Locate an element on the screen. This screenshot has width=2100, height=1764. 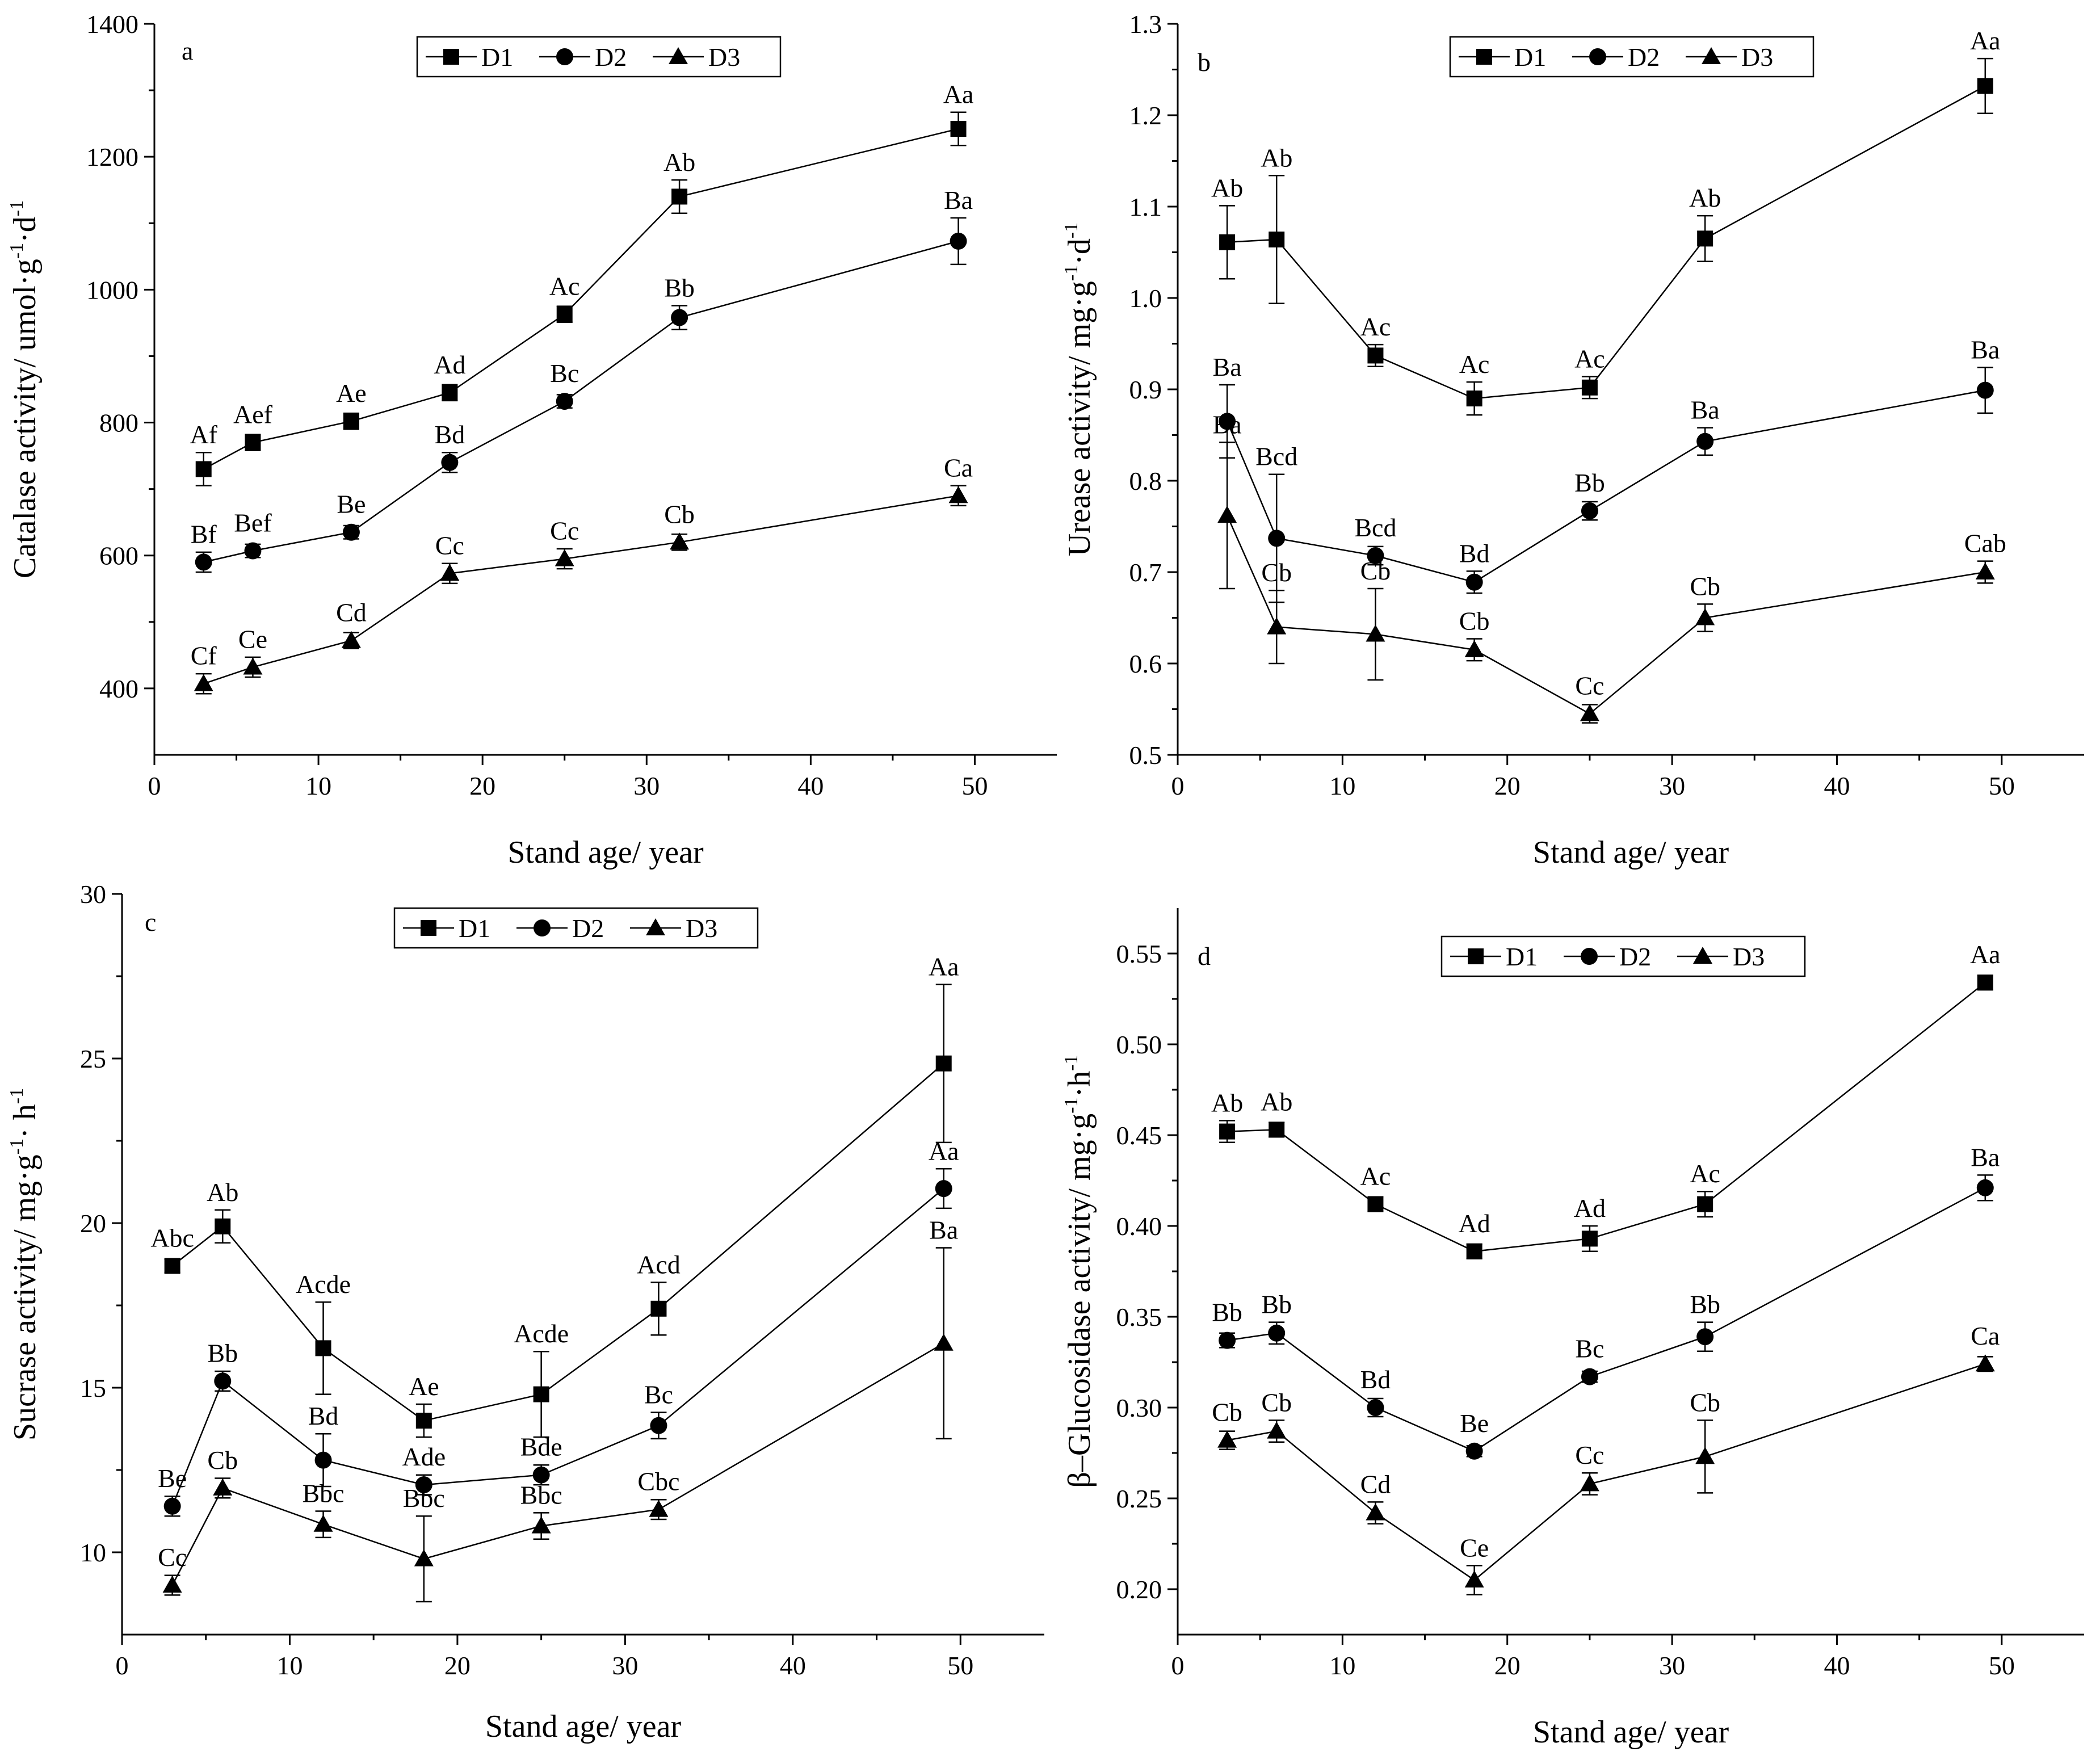
x-tick-label: 30 is located at coordinates (1672, 785).